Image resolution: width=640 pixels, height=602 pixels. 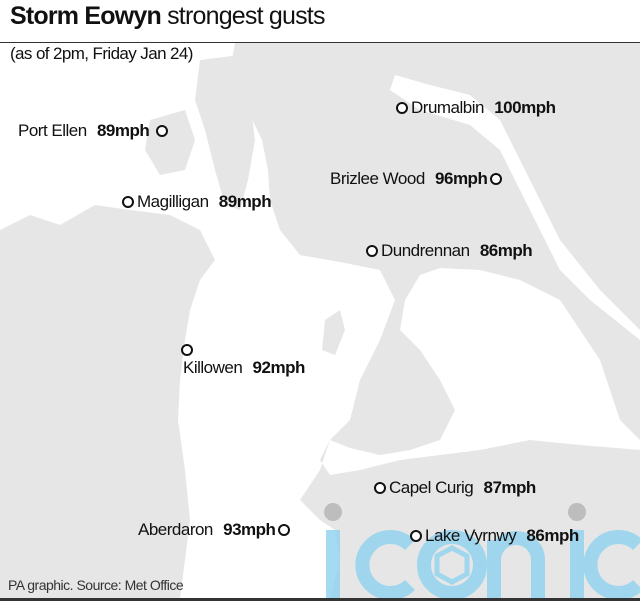 I want to click on location-capel-curig: Capel Curig 87mph, so click(x=455, y=488).